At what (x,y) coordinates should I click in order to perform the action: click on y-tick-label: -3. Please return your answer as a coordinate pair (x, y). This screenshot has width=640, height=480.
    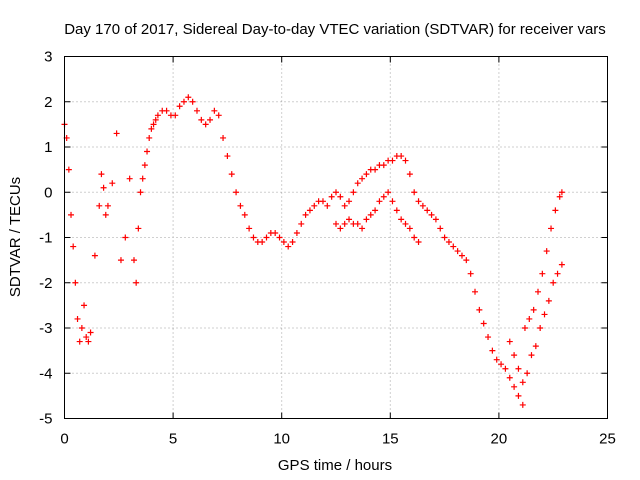
    Looking at the image, I should click on (45, 328).